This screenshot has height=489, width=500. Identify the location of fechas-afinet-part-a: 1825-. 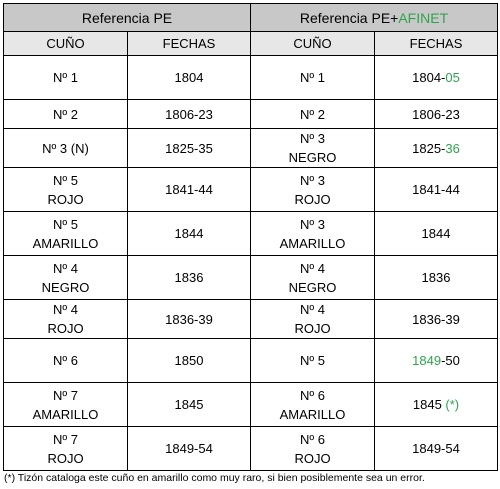
(429, 148).